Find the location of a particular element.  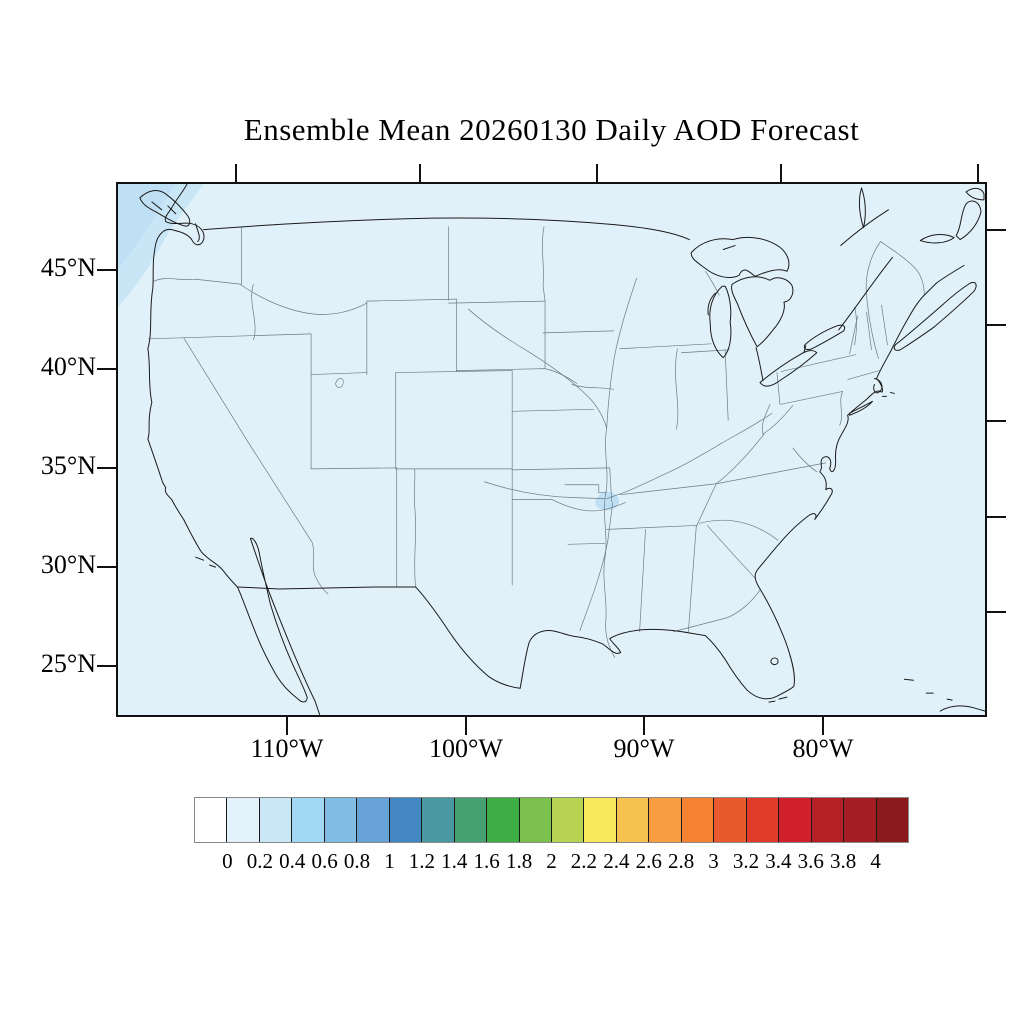

colorbar-tick-label: 1 is located at coordinates (389, 861).